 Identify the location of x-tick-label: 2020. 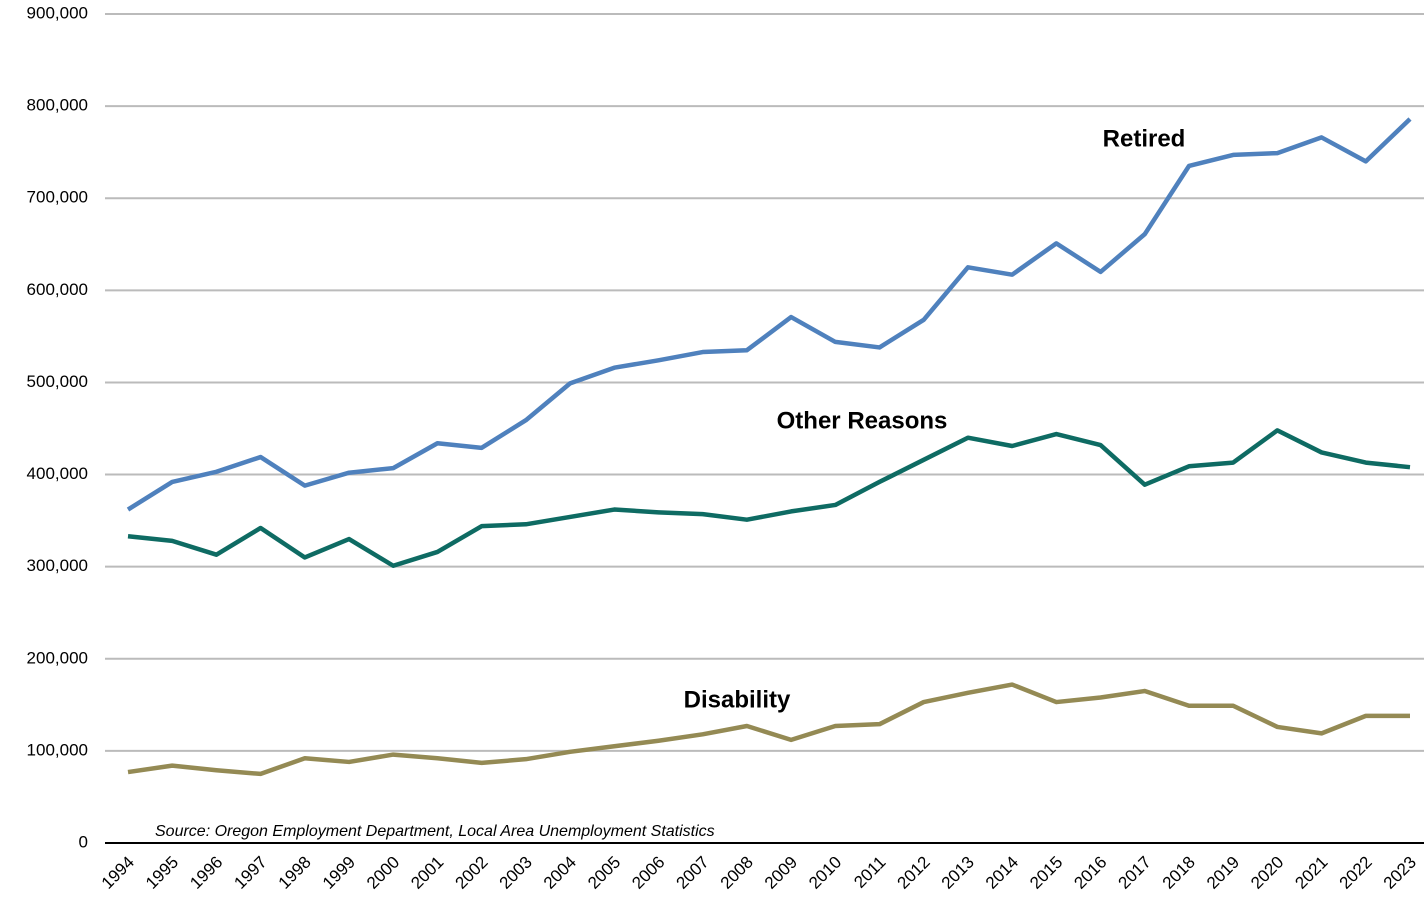
(1267, 873).